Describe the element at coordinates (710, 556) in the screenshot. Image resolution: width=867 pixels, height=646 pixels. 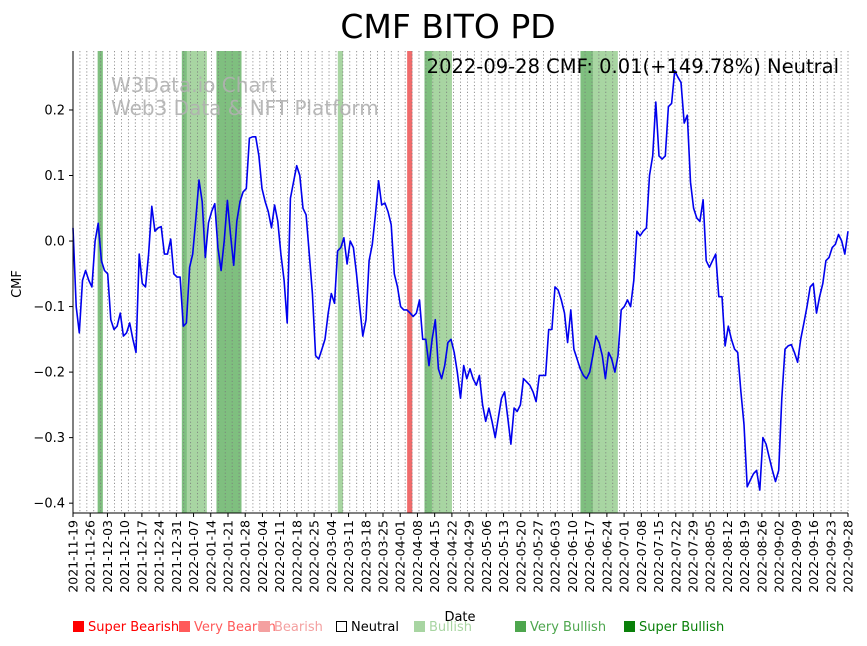
I see `x-tick-label: 2022-08-05` at that location.